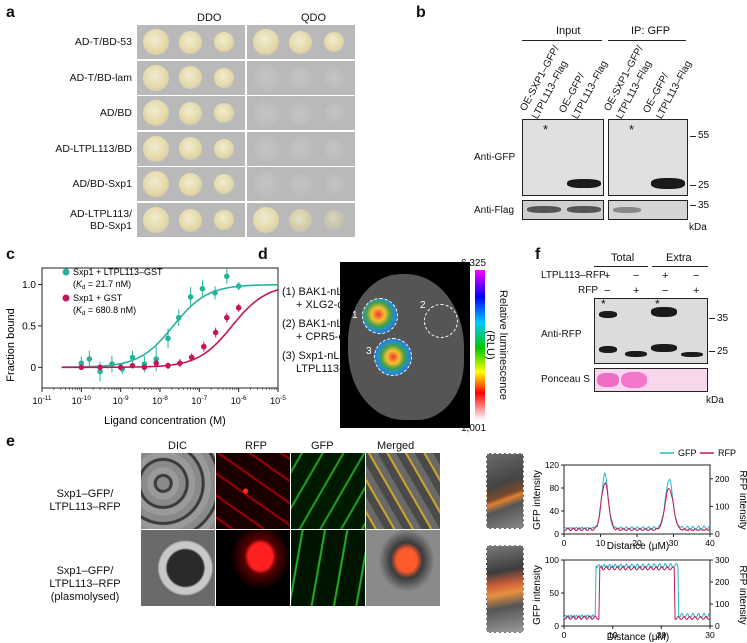 The height and width of the screenshot is (643, 747). I want to click on plot1-xlabel: Distance (μM), so click(638, 546).